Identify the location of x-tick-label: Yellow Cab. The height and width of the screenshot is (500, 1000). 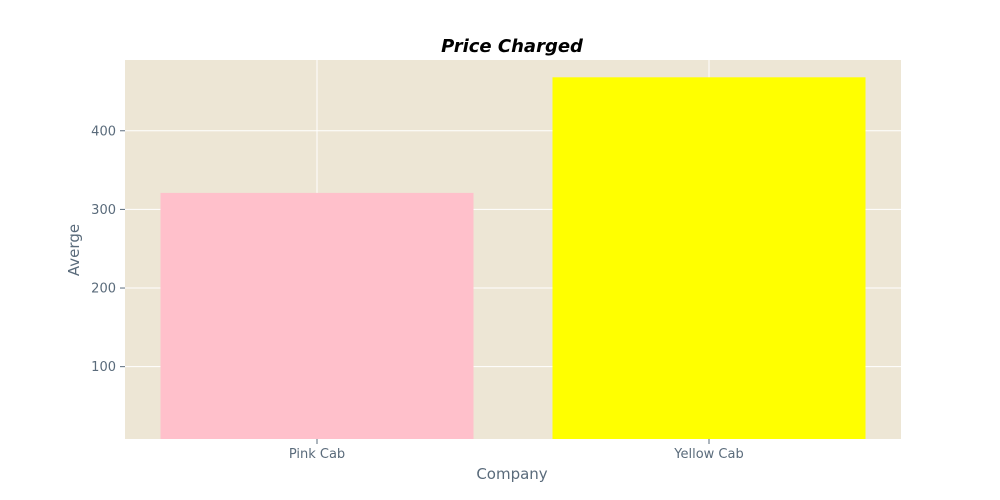
(708, 454).